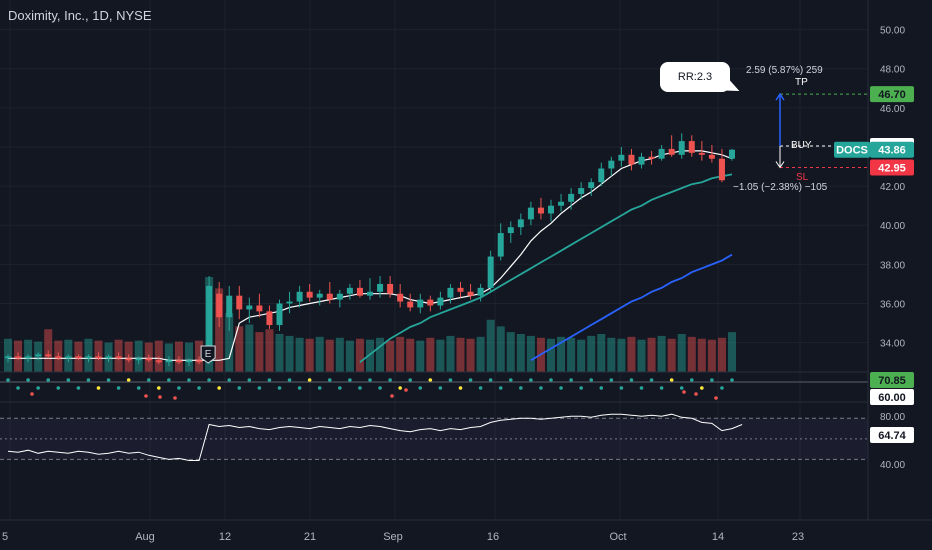 This screenshot has width=932, height=550. I want to click on time-tick: 16, so click(493, 537).